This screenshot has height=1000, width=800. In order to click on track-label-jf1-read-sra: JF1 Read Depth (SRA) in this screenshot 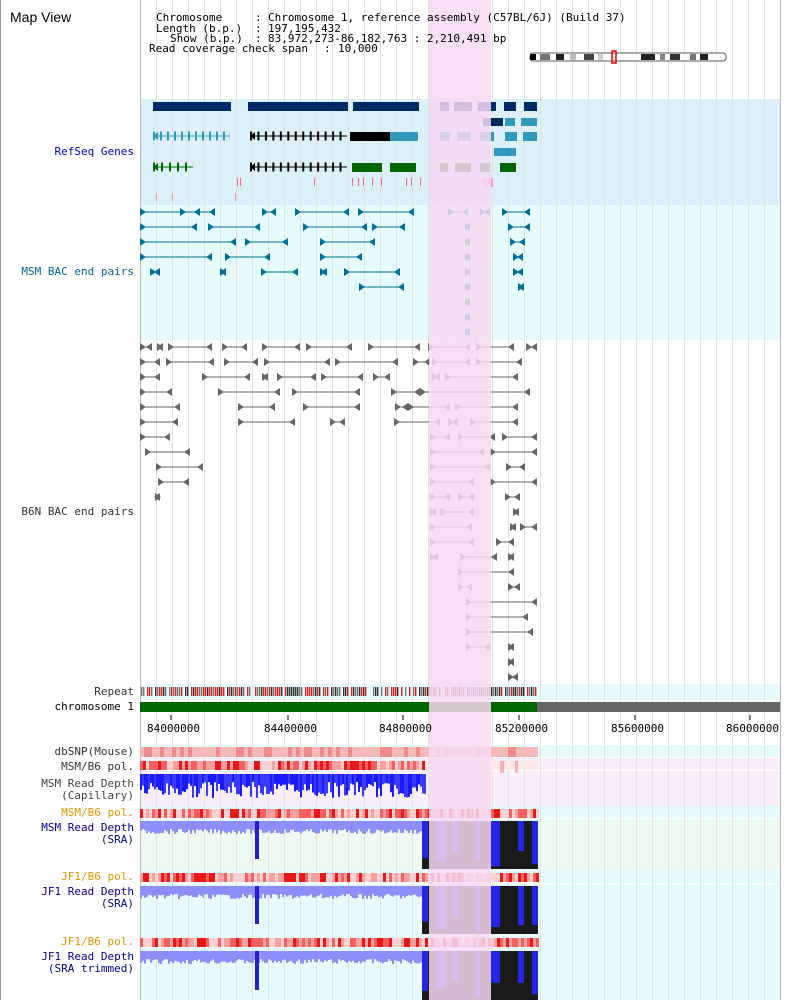, I will do `click(87, 897)`.